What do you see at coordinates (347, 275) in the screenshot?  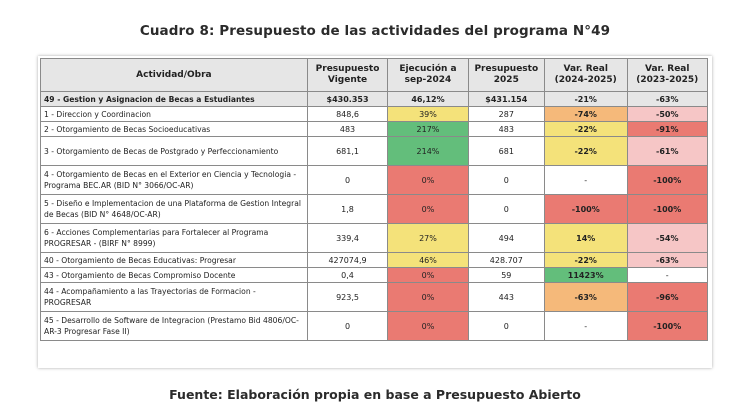 I see `cell-vigente: 0,4` at bounding box center [347, 275].